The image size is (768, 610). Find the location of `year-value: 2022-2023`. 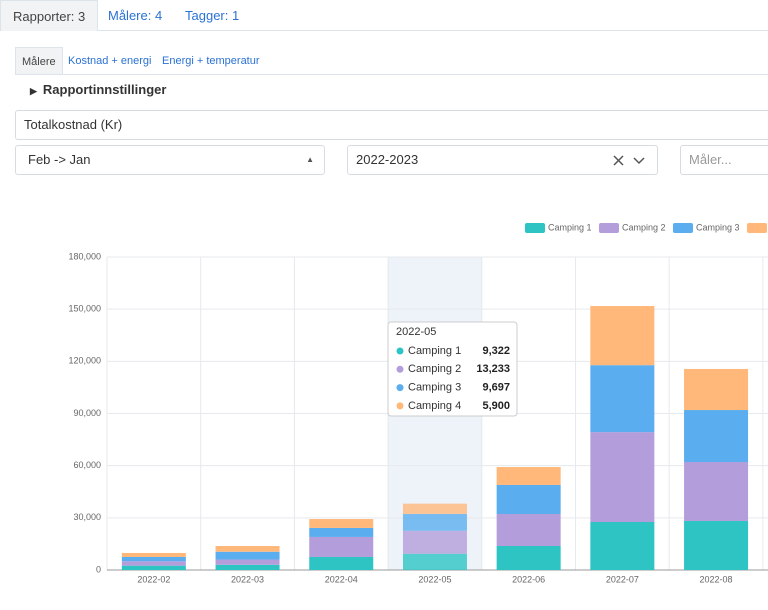

year-value: 2022-2023 is located at coordinates (387, 159).